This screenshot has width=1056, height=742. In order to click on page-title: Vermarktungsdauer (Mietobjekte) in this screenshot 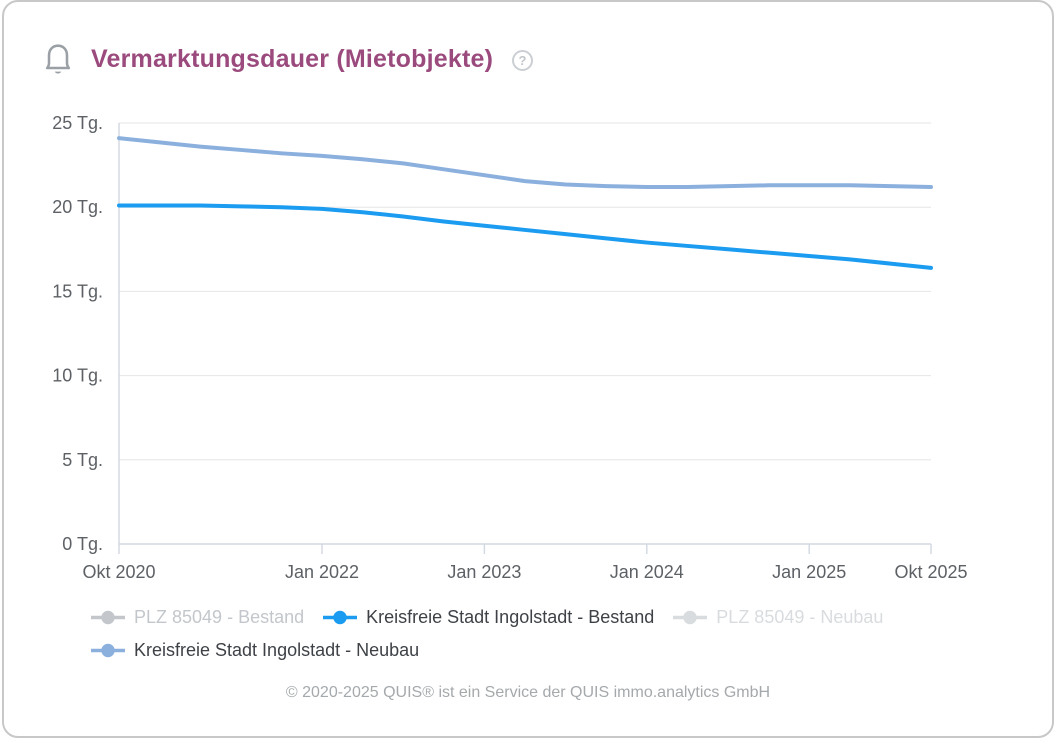, I will do `click(292, 59)`.